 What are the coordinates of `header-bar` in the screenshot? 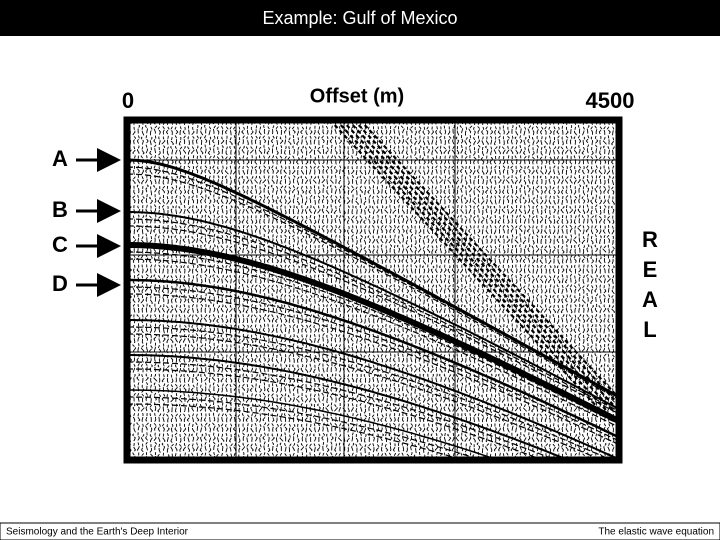 It's located at (360, 18).